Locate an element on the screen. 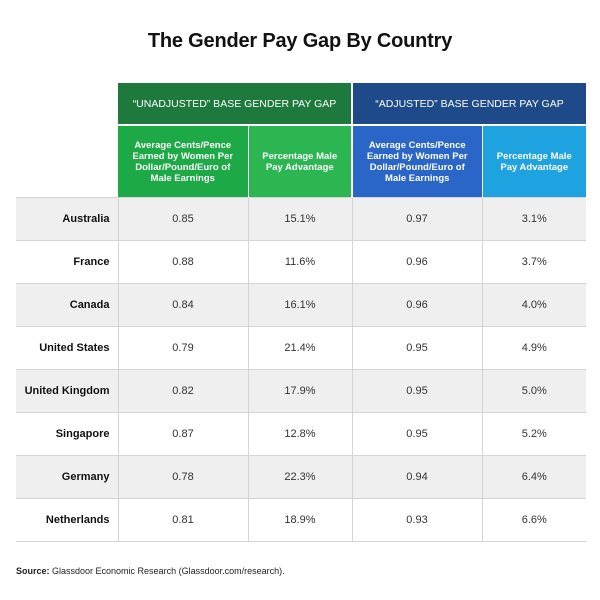  value-cell: 0.81 is located at coordinates (182, 520).